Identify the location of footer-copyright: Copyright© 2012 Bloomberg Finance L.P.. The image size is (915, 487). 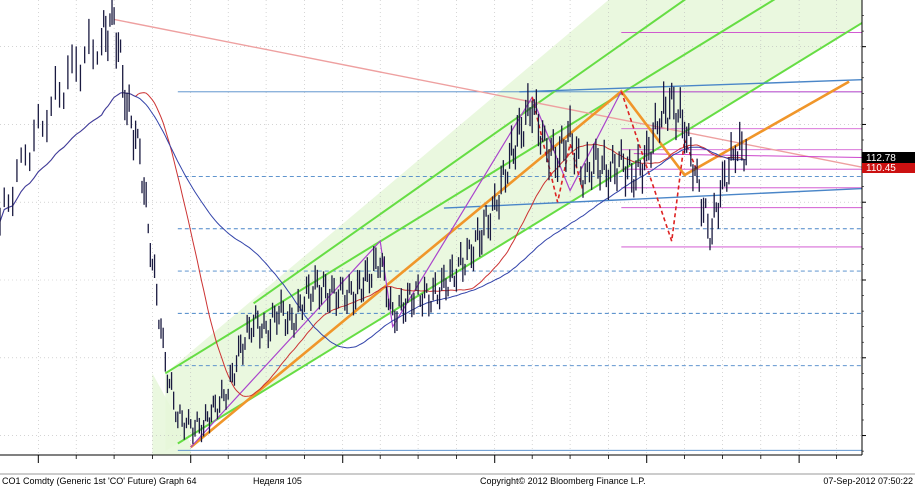
(563, 481).